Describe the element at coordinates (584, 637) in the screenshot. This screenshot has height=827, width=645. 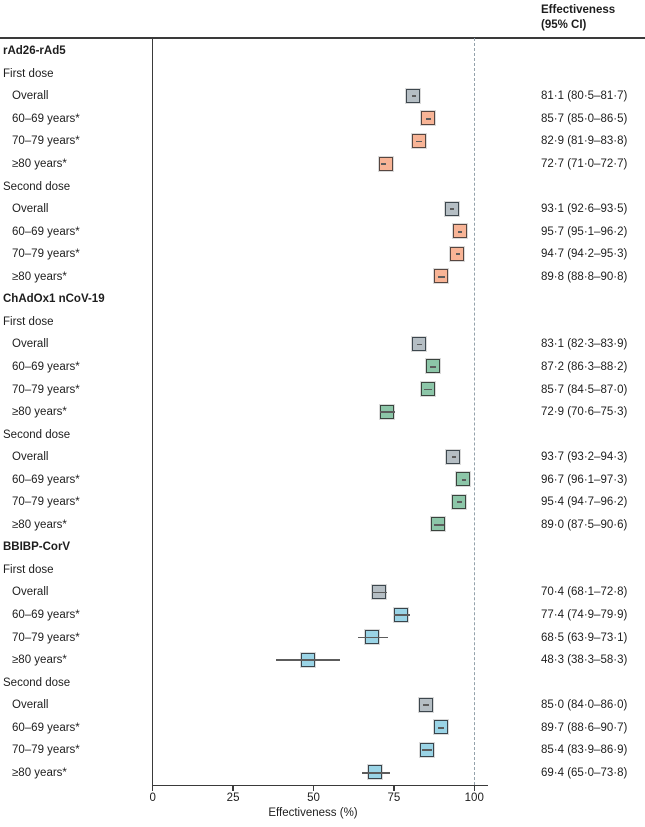
I see `effectiveness-value: 68·5 (63·9–73·1)` at that location.